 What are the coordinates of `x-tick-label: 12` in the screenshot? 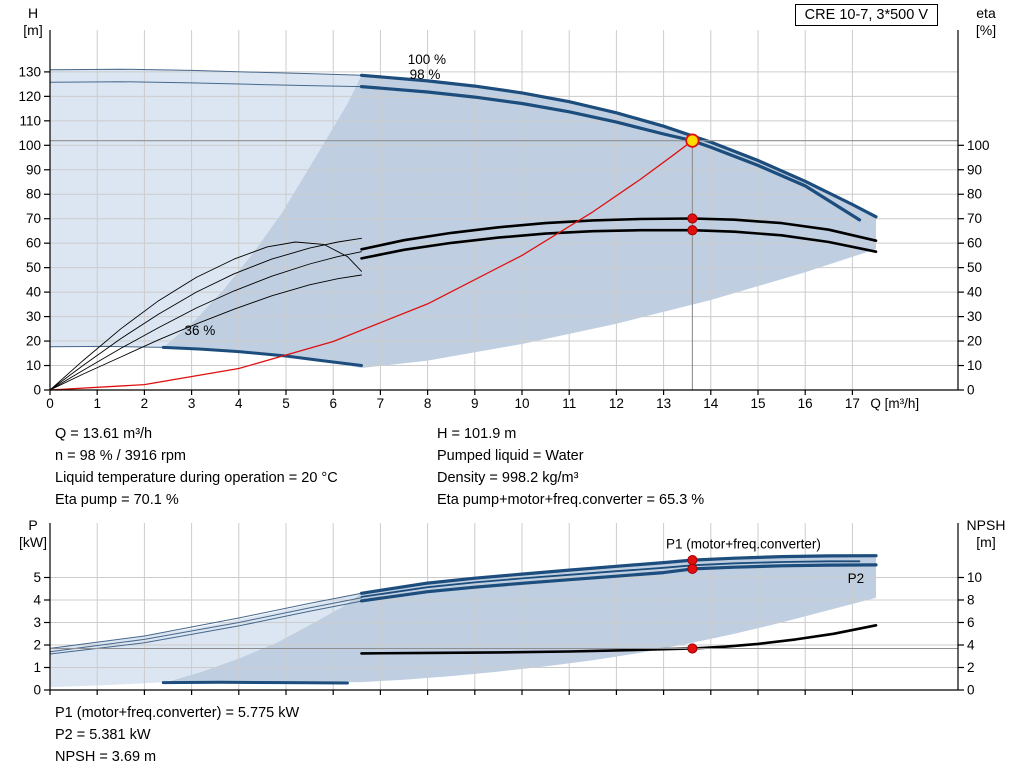 It's located at (616, 403).